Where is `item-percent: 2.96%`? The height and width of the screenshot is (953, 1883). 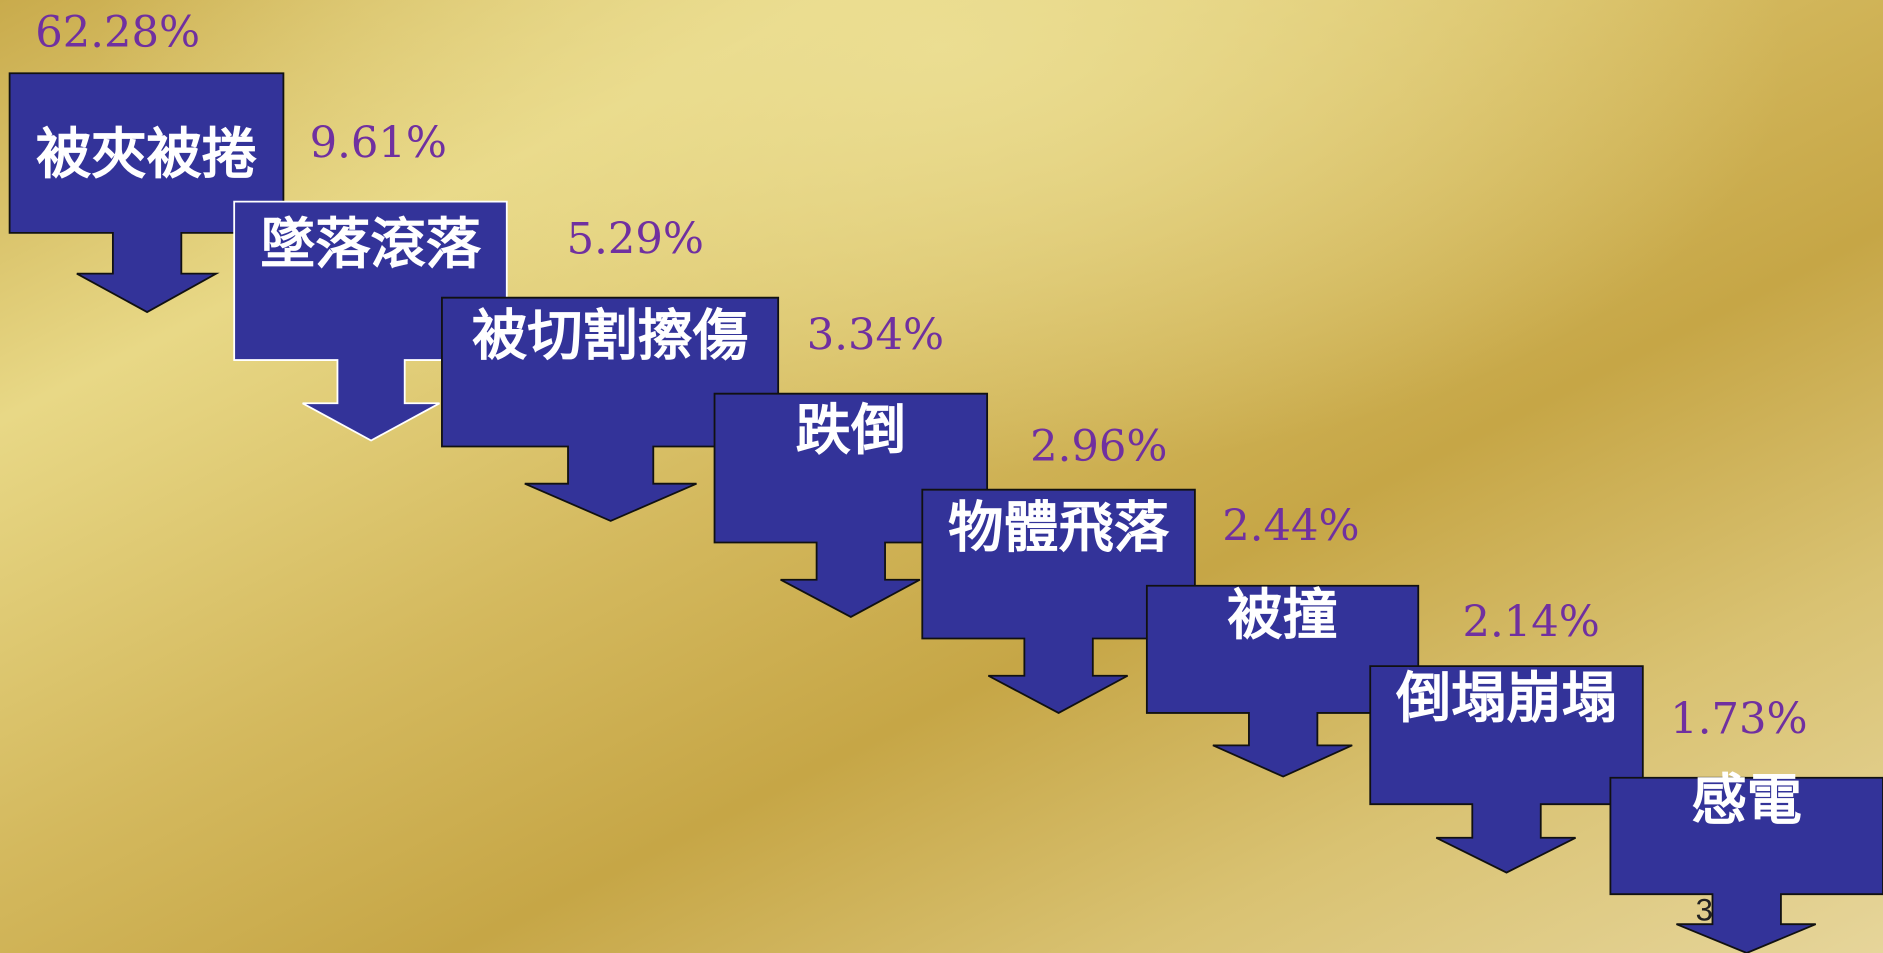 item-percent: 2.96% is located at coordinates (1098, 447).